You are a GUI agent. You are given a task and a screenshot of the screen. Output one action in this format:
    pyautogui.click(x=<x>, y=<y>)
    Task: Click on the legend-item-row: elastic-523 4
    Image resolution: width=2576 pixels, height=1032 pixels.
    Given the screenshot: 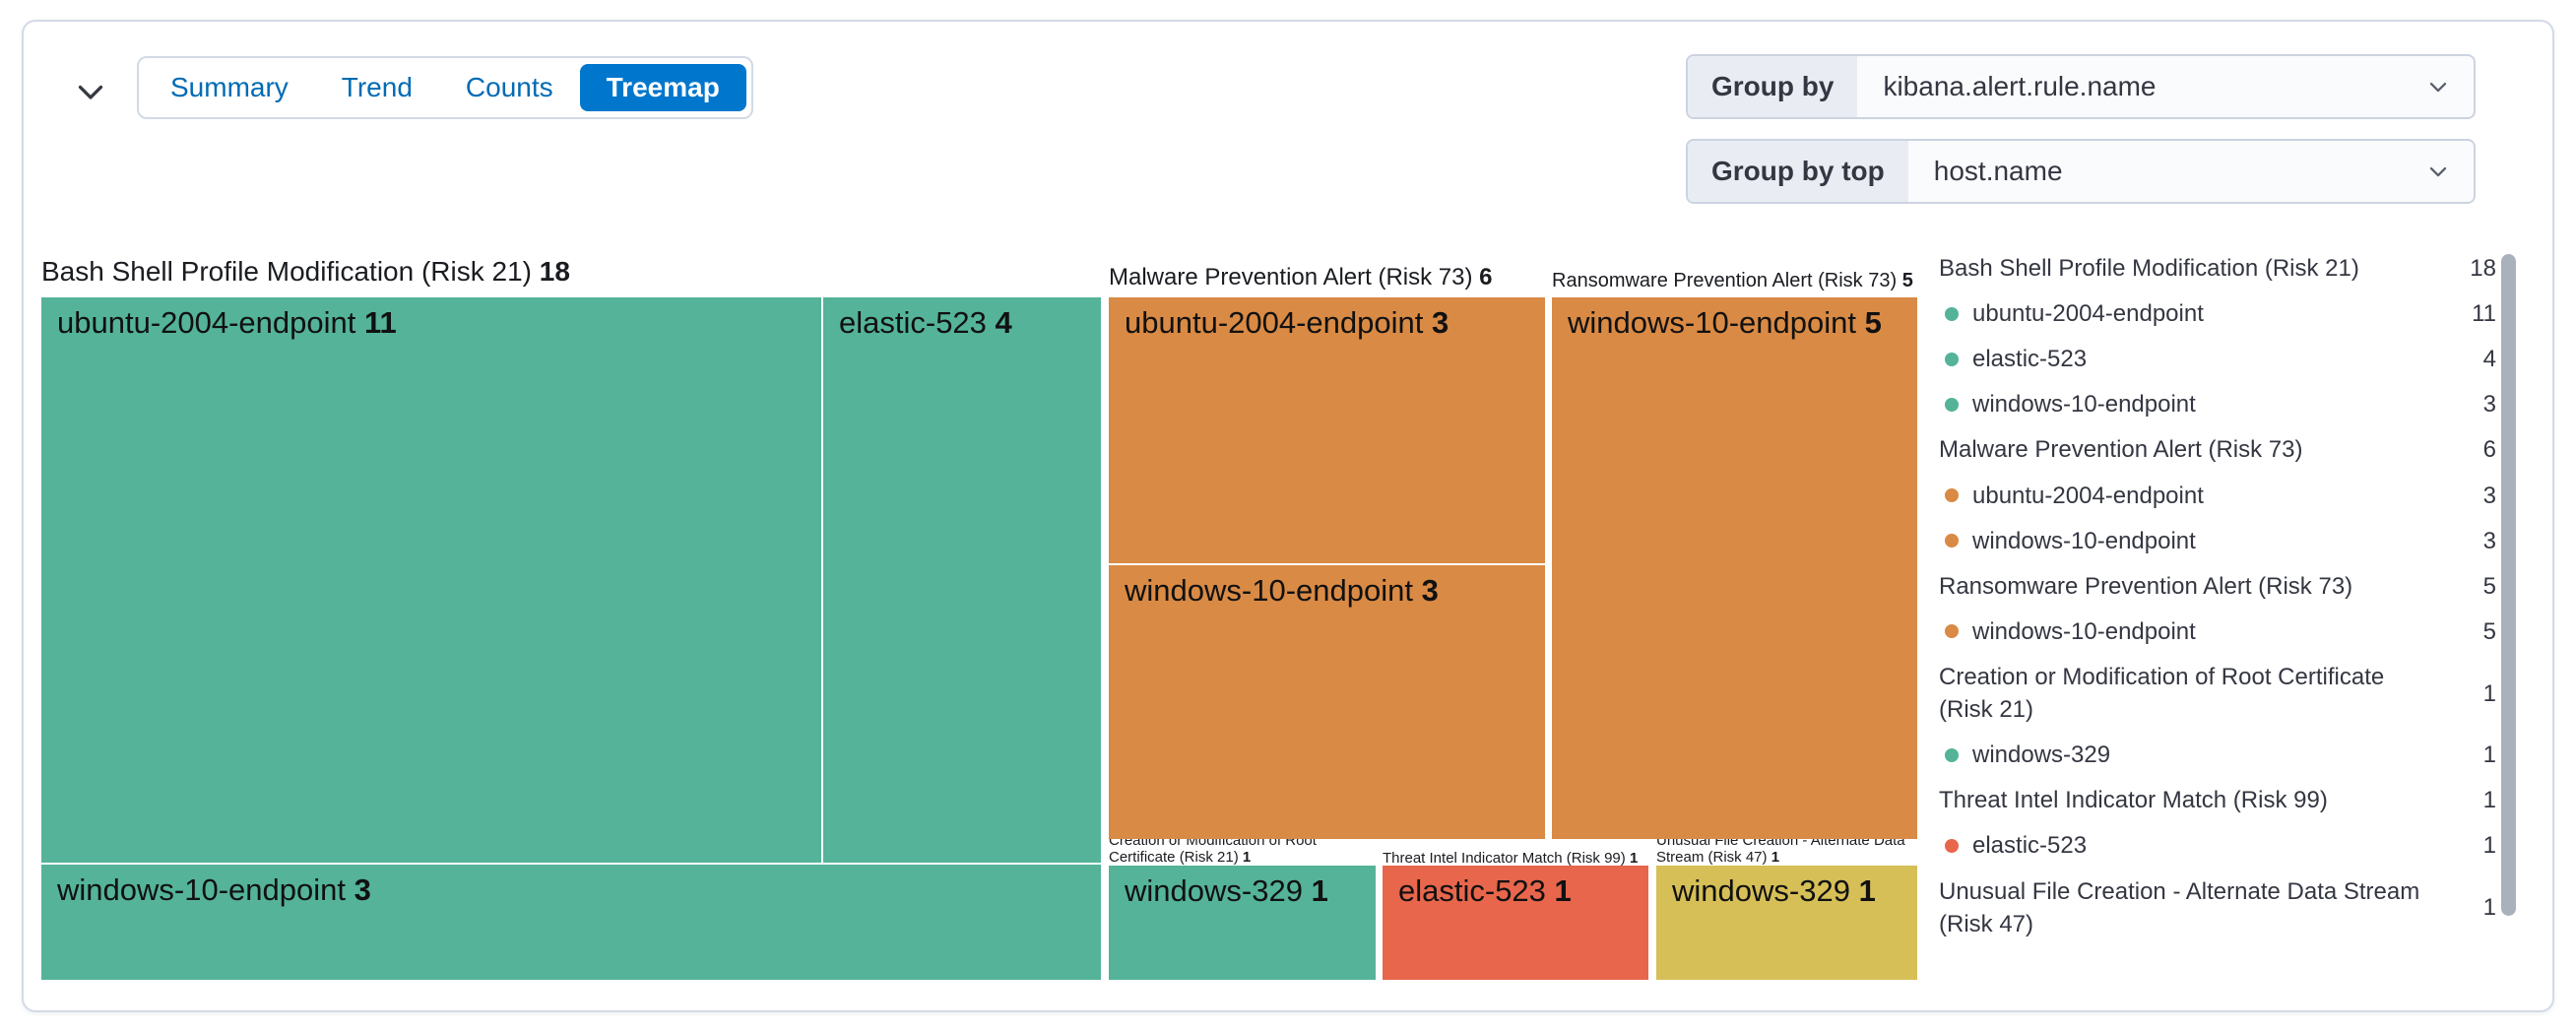 What is the action you would take?
    pyautogui.click(x=2217, y=359)
    